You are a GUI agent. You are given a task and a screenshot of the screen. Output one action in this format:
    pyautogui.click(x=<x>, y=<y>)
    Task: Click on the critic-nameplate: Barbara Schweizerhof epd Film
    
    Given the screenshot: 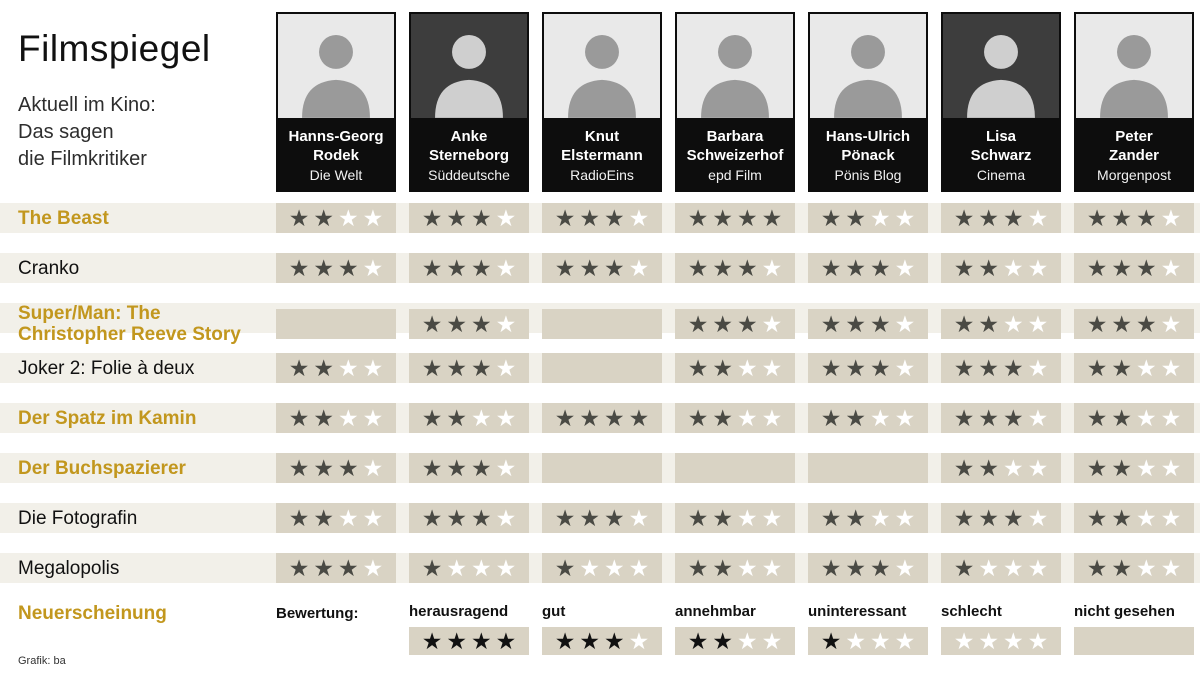 What is the action you would take?
    pyautogui.click(x=735, y=156)
    